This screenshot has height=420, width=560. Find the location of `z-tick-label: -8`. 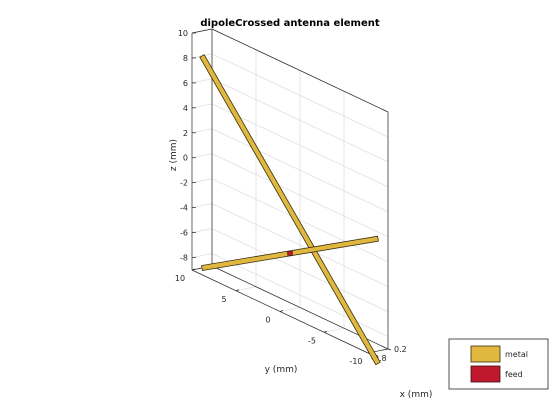

z-tick-label: -8 is located at coordinates (184, 258).